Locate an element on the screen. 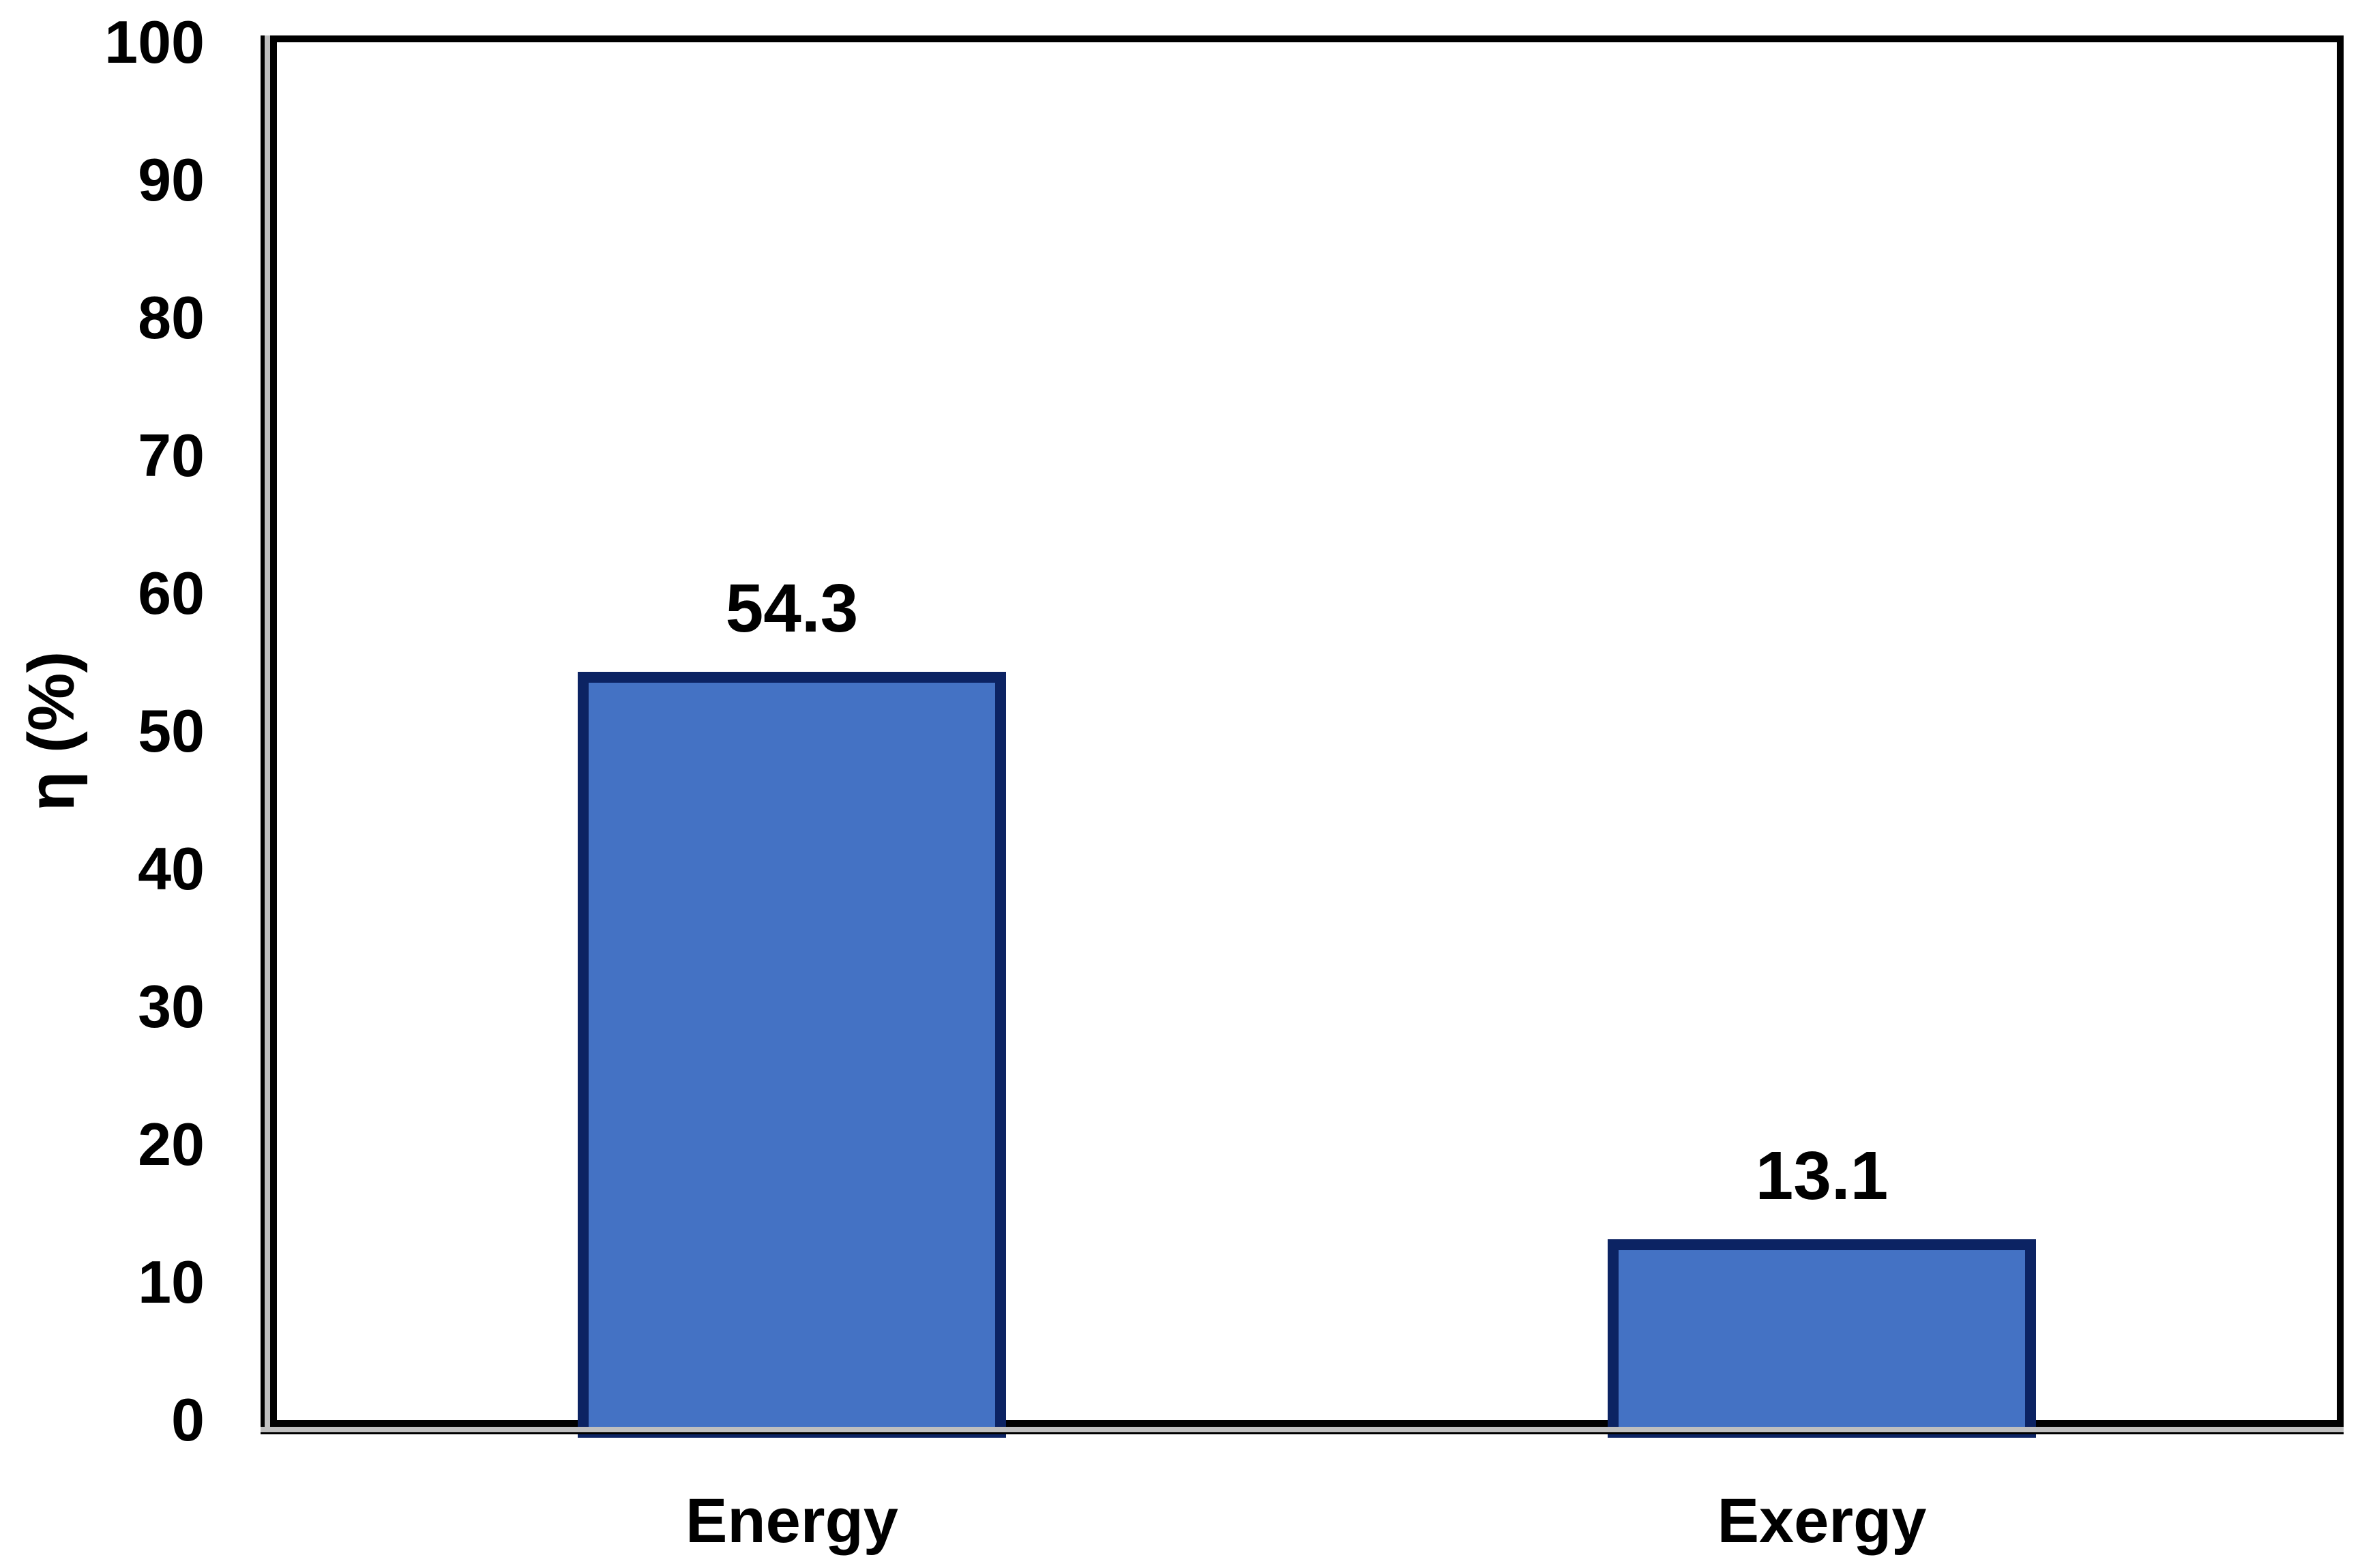 This screenshot has width=2360, height=1568. bar-exergy is located at coordinates (1822, 1338).